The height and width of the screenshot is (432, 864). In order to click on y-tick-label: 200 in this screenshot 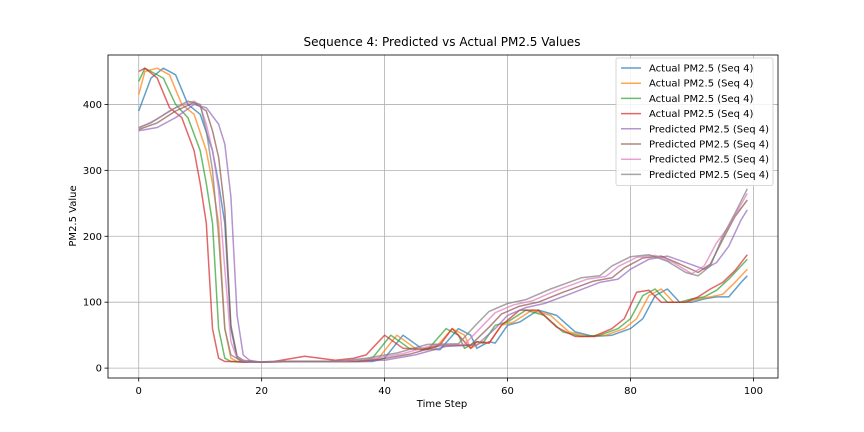, I will do `click(92, 237)`.